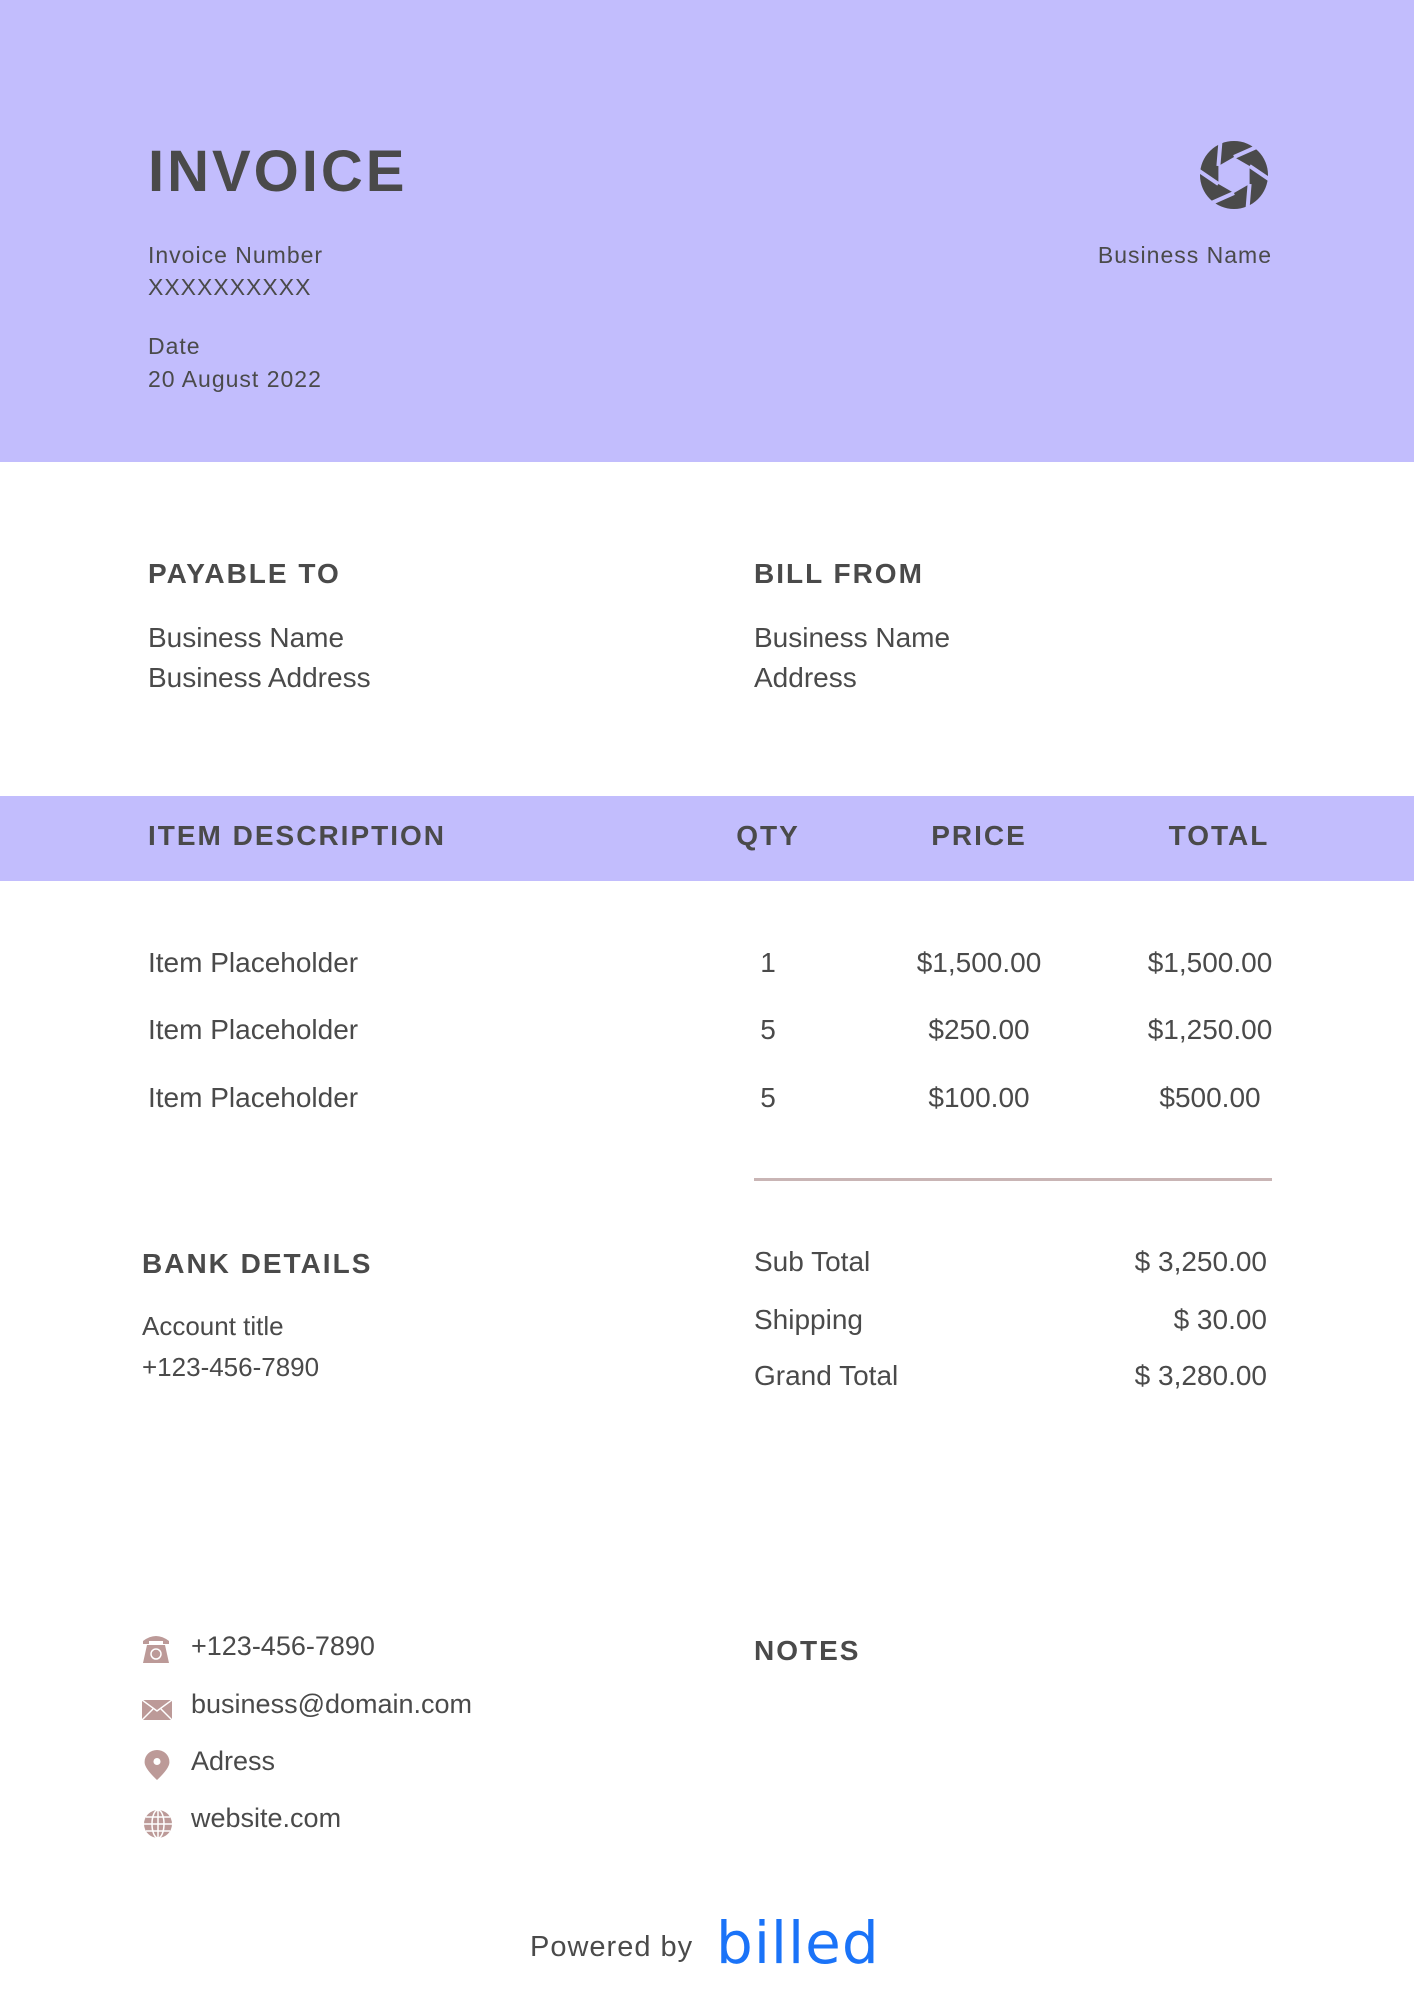 The height and width of the screenshot is (2000, 1414). Describe the element at coordinates (812, 1261) in the screenshot. I see `subtotal-label: Sub Total` at that location.